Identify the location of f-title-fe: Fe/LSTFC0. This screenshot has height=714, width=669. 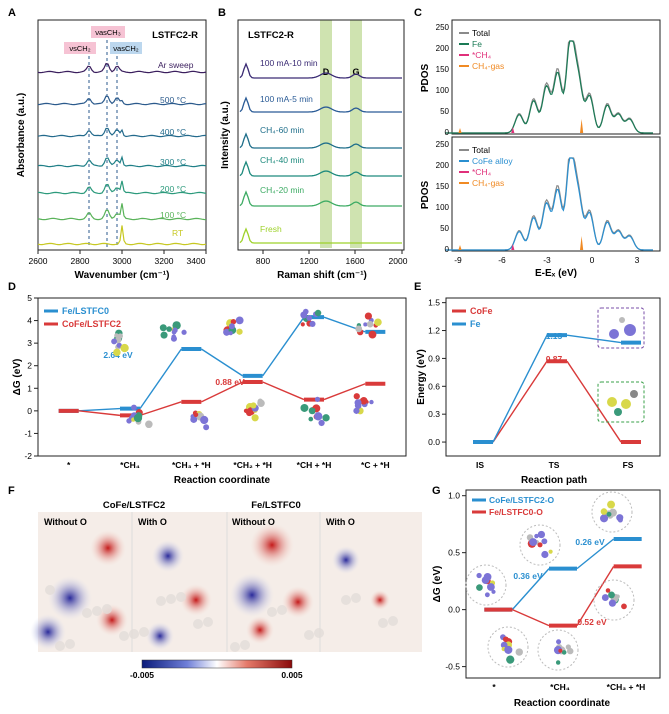
(276, 505).